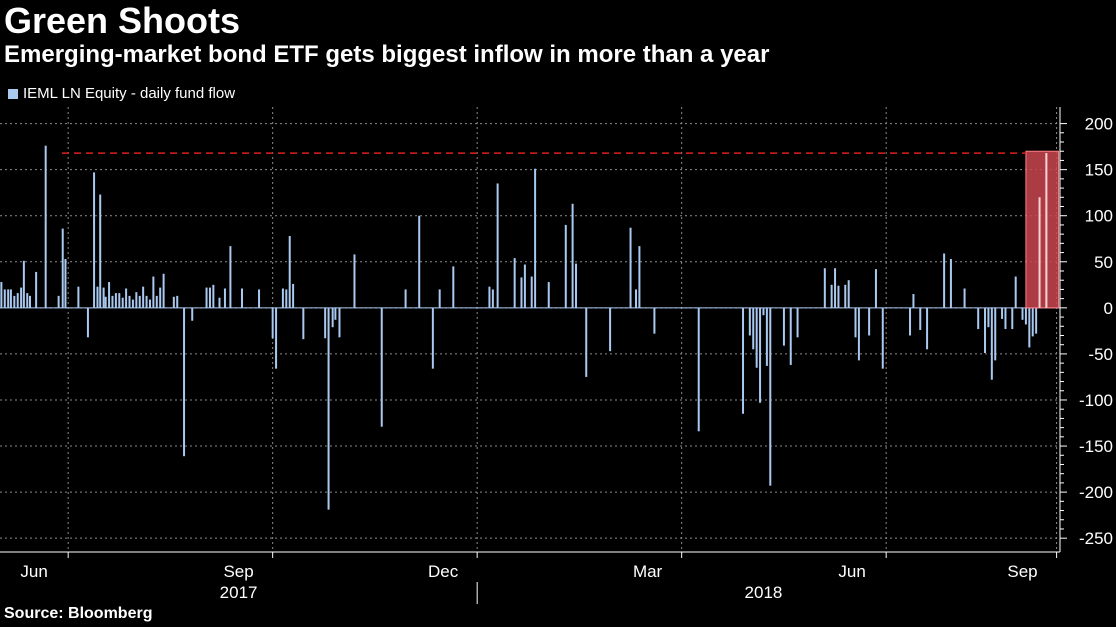 Image resolution: width=1116 pixels, height=627 pixels. What do you see at coordinates (78, 613) in the screenshot?
I see `source-note: Source: Bloomberg` at bounding box center [78, 613].